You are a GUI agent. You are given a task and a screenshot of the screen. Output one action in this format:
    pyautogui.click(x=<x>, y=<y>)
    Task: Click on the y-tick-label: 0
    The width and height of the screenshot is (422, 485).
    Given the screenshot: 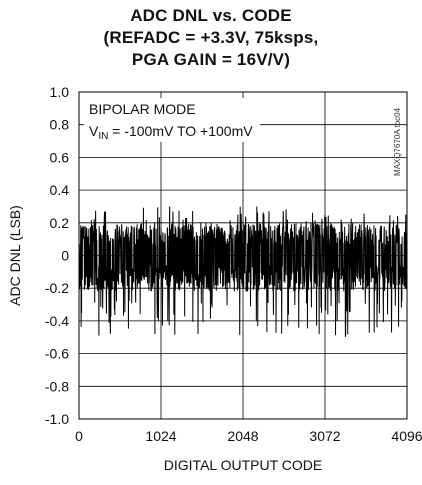 What is the action you would take?
    pyautogui.click(x=65, y=256)
    